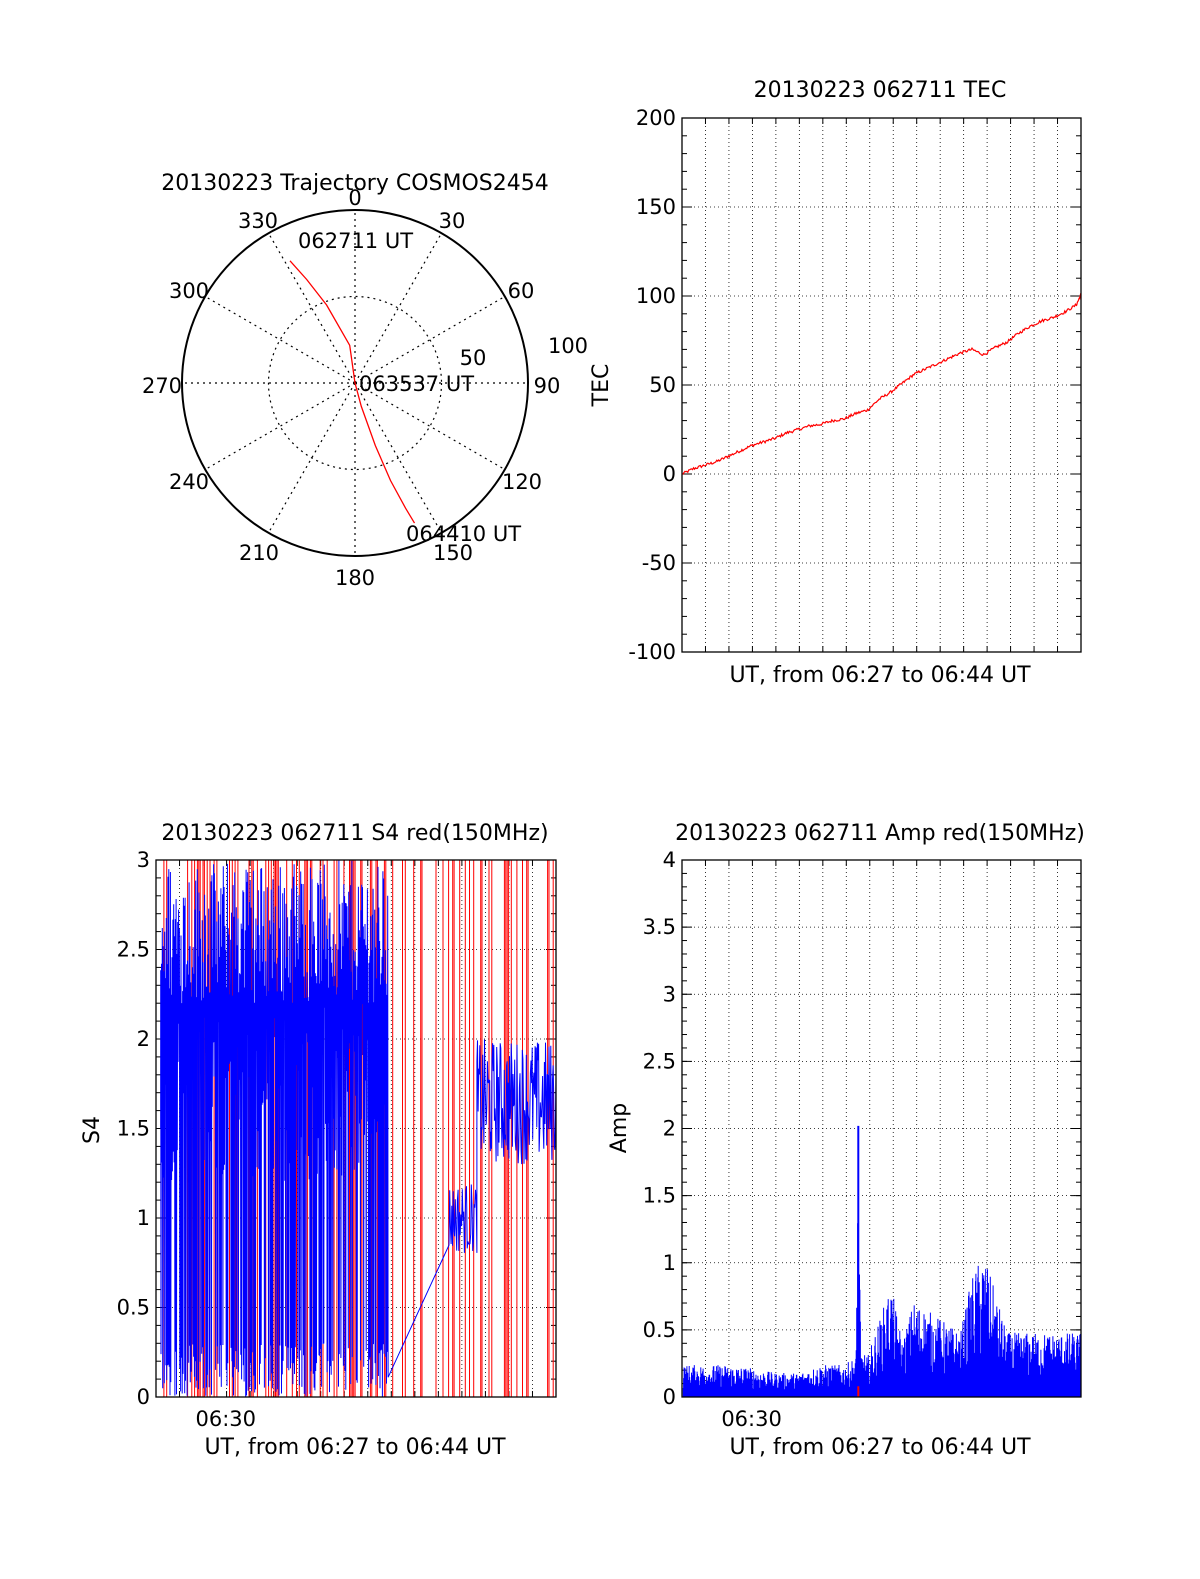 The height and width of the screenshot is (1579, 1200). I want to click on tec-series-line, so click(881, 384).